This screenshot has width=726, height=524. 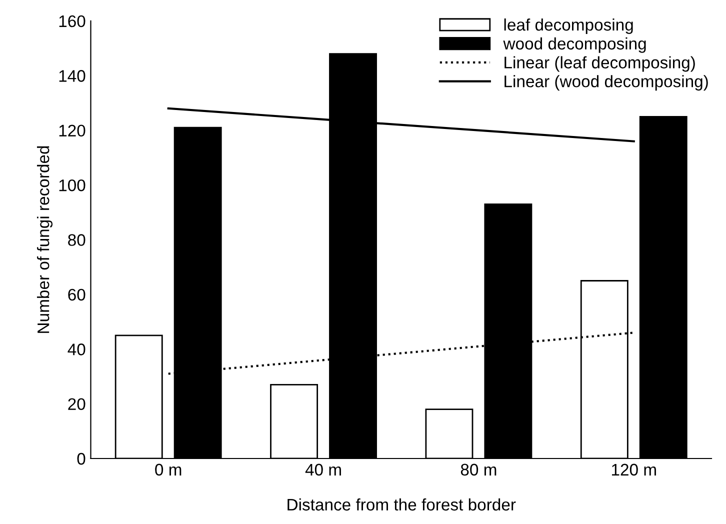 I want to click on legend-label: Linear (wood decomposing), so click(x=606, y=83).